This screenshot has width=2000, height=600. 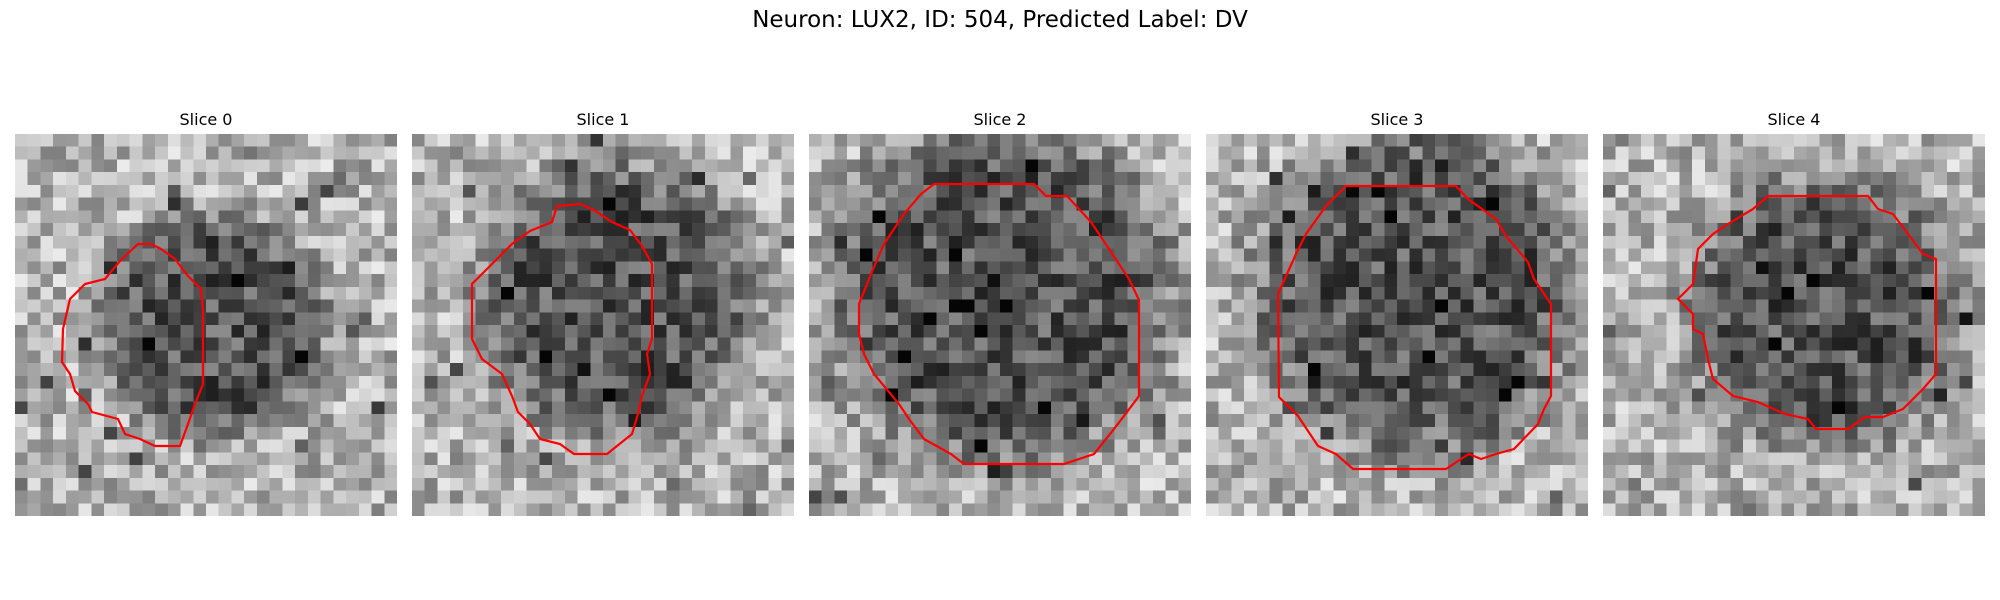 What do you see at coordinates (1794, 119) in the screenshot?
I see `slice-title: Slice 4` at bounding box center [1794, 119].